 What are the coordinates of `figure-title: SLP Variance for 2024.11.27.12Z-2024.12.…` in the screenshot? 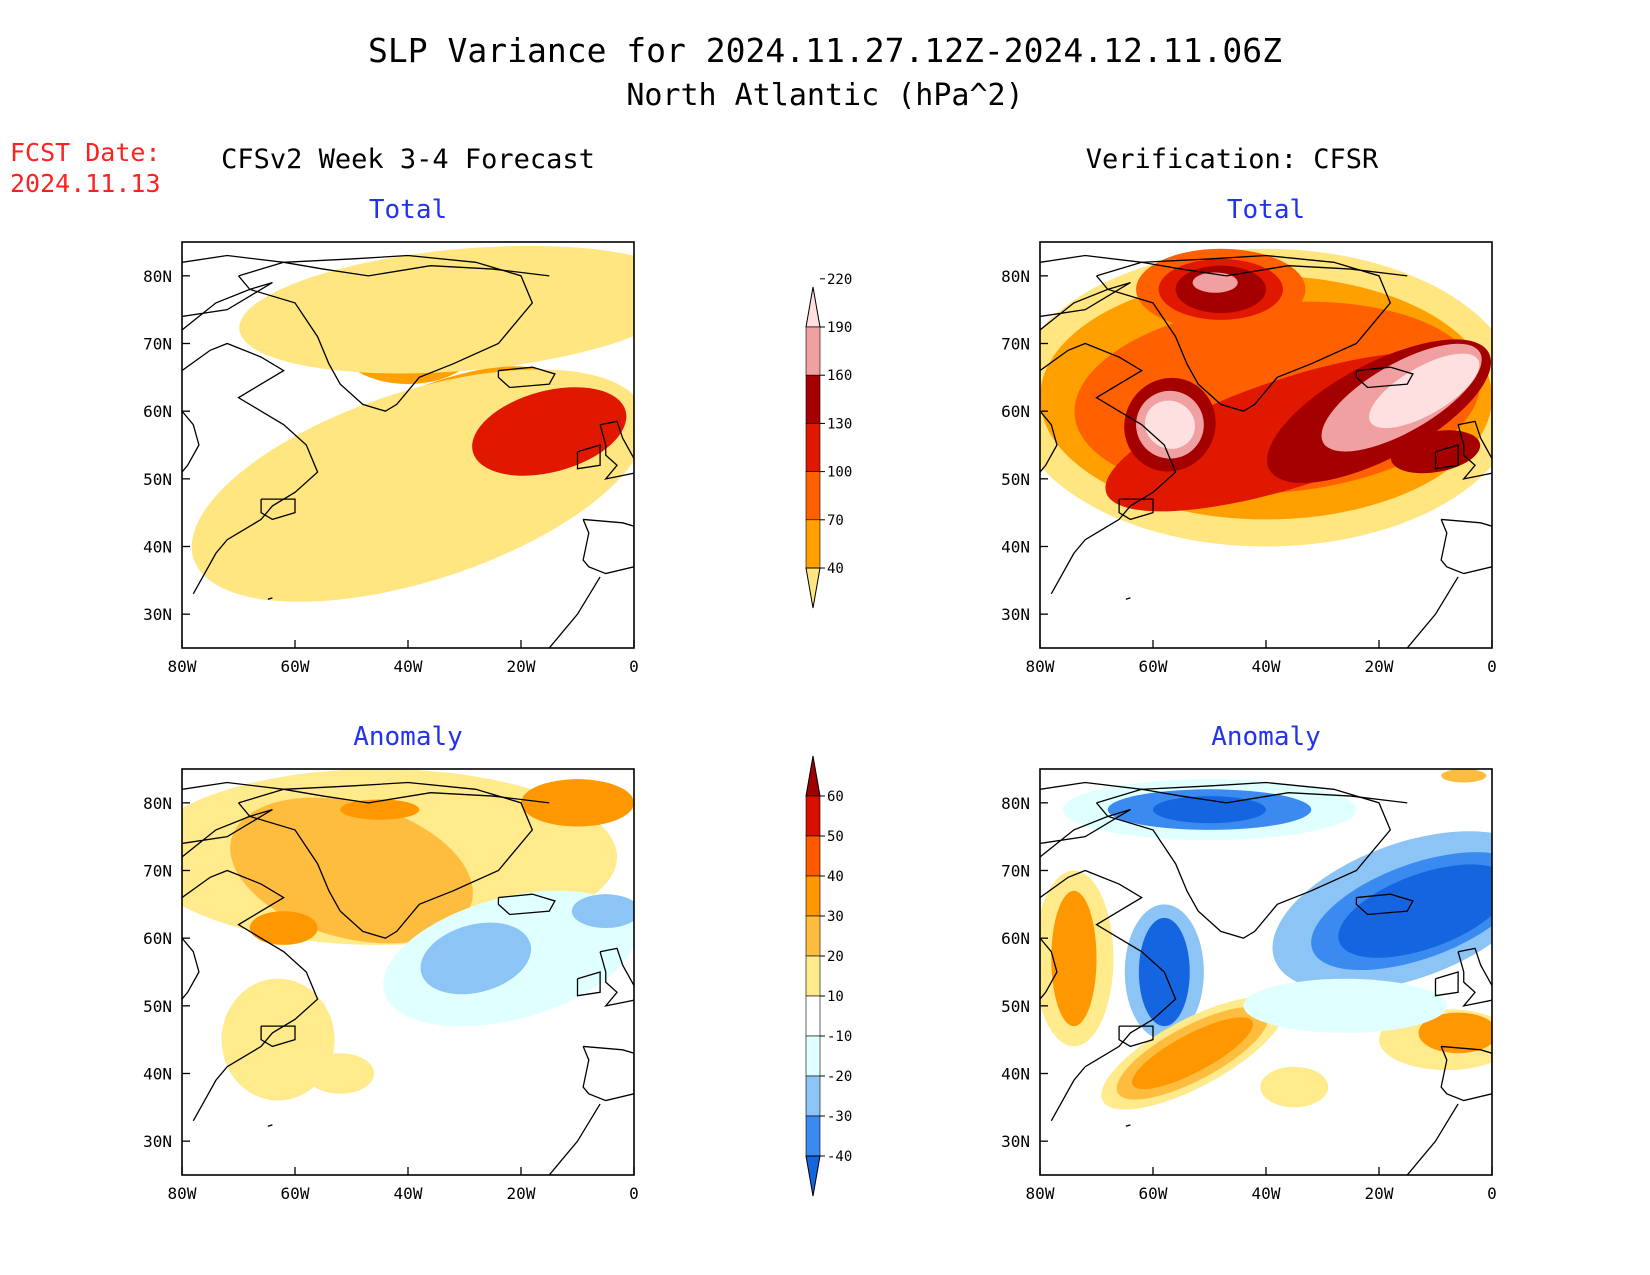 It's located at (825, 50).